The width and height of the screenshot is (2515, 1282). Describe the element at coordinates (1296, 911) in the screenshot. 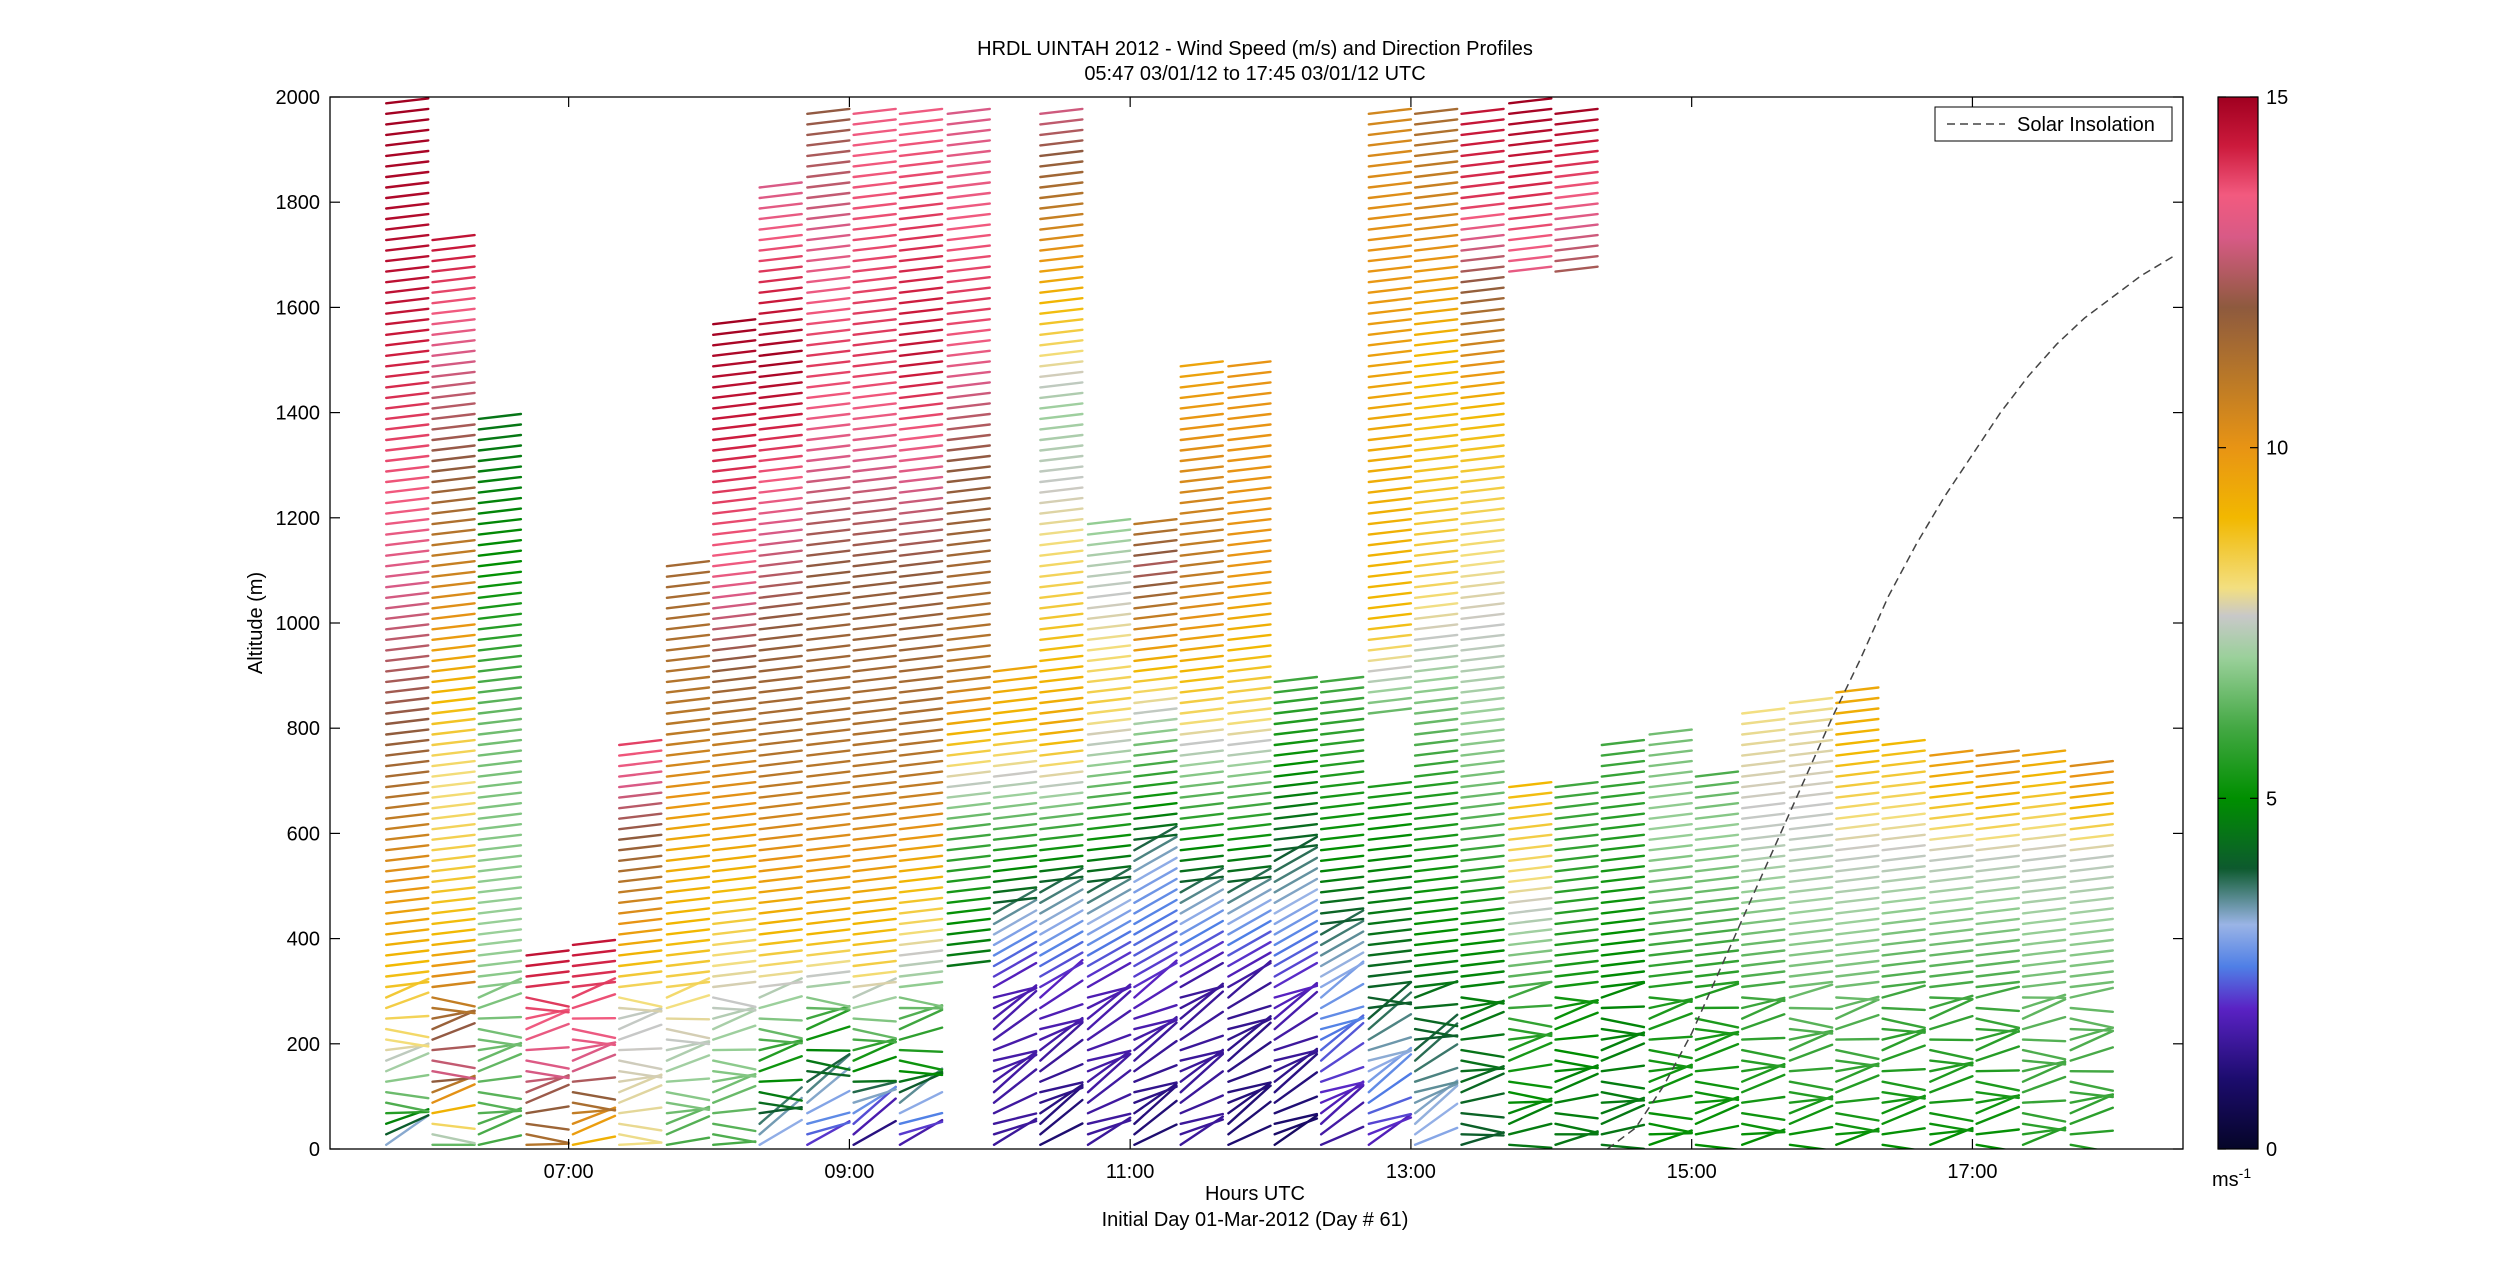

I see `wind-profile` at that location.